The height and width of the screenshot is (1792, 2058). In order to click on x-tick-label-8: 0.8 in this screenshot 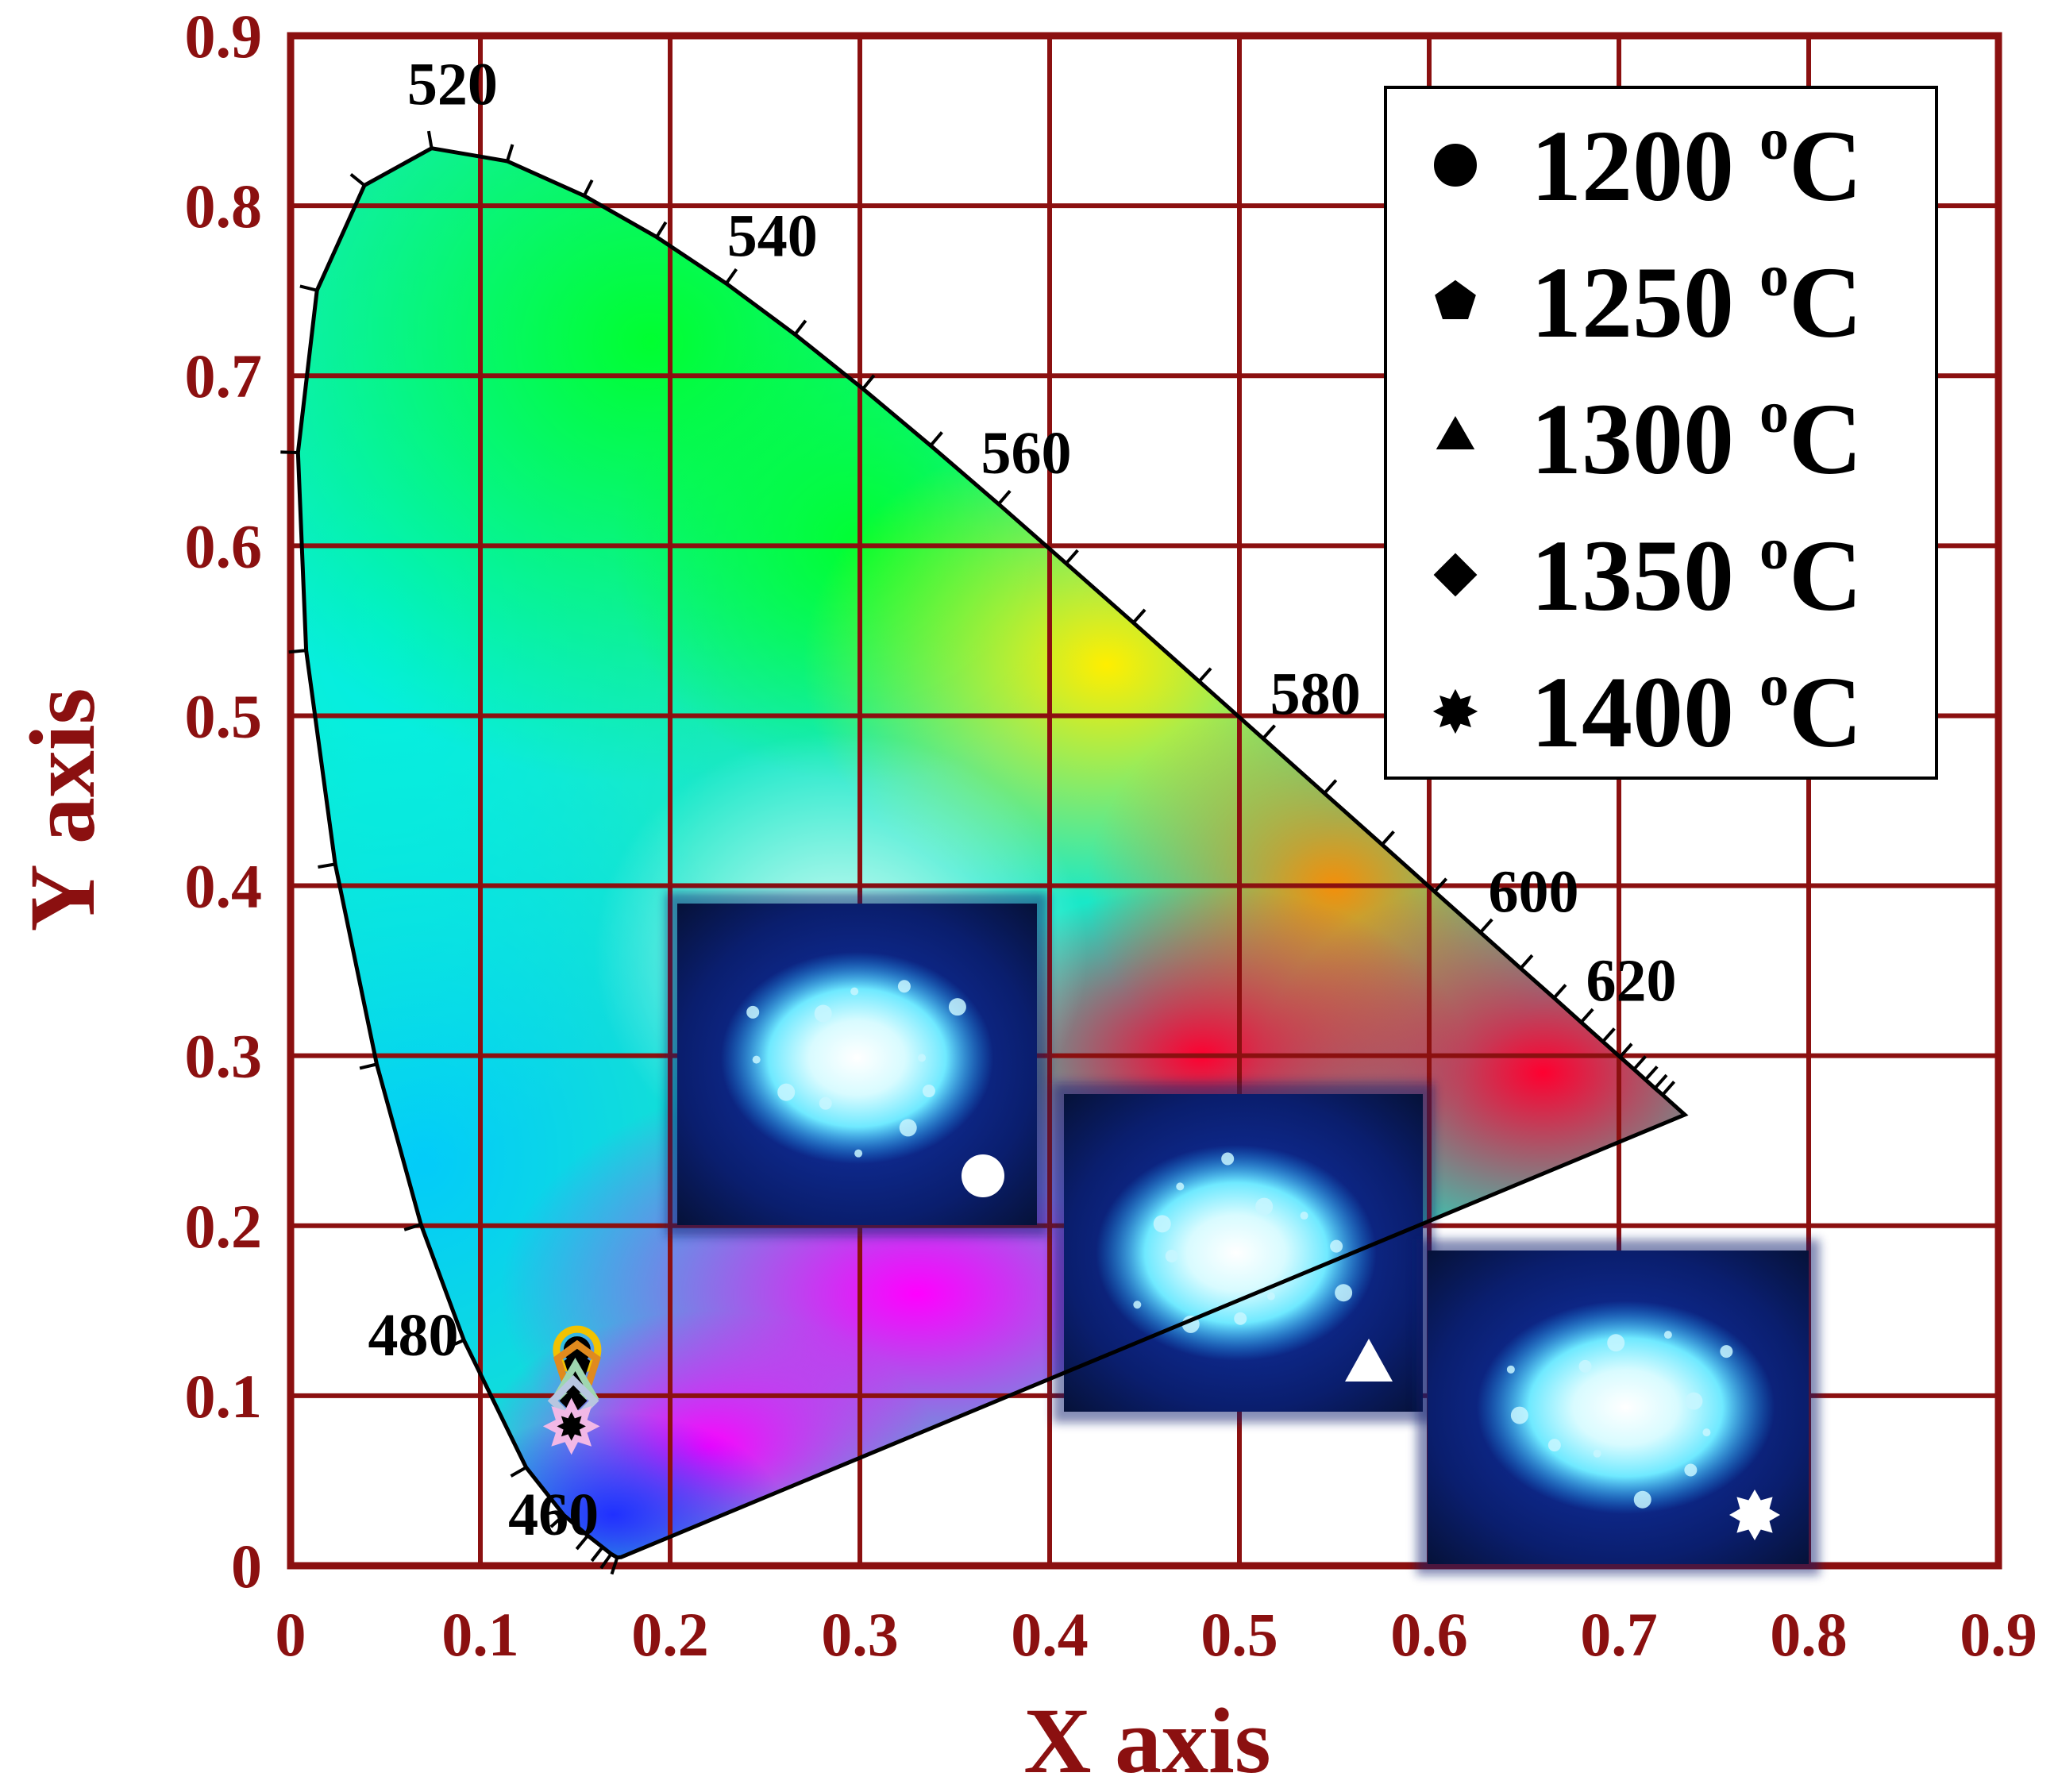, I will do `click(1809, 1634)`.